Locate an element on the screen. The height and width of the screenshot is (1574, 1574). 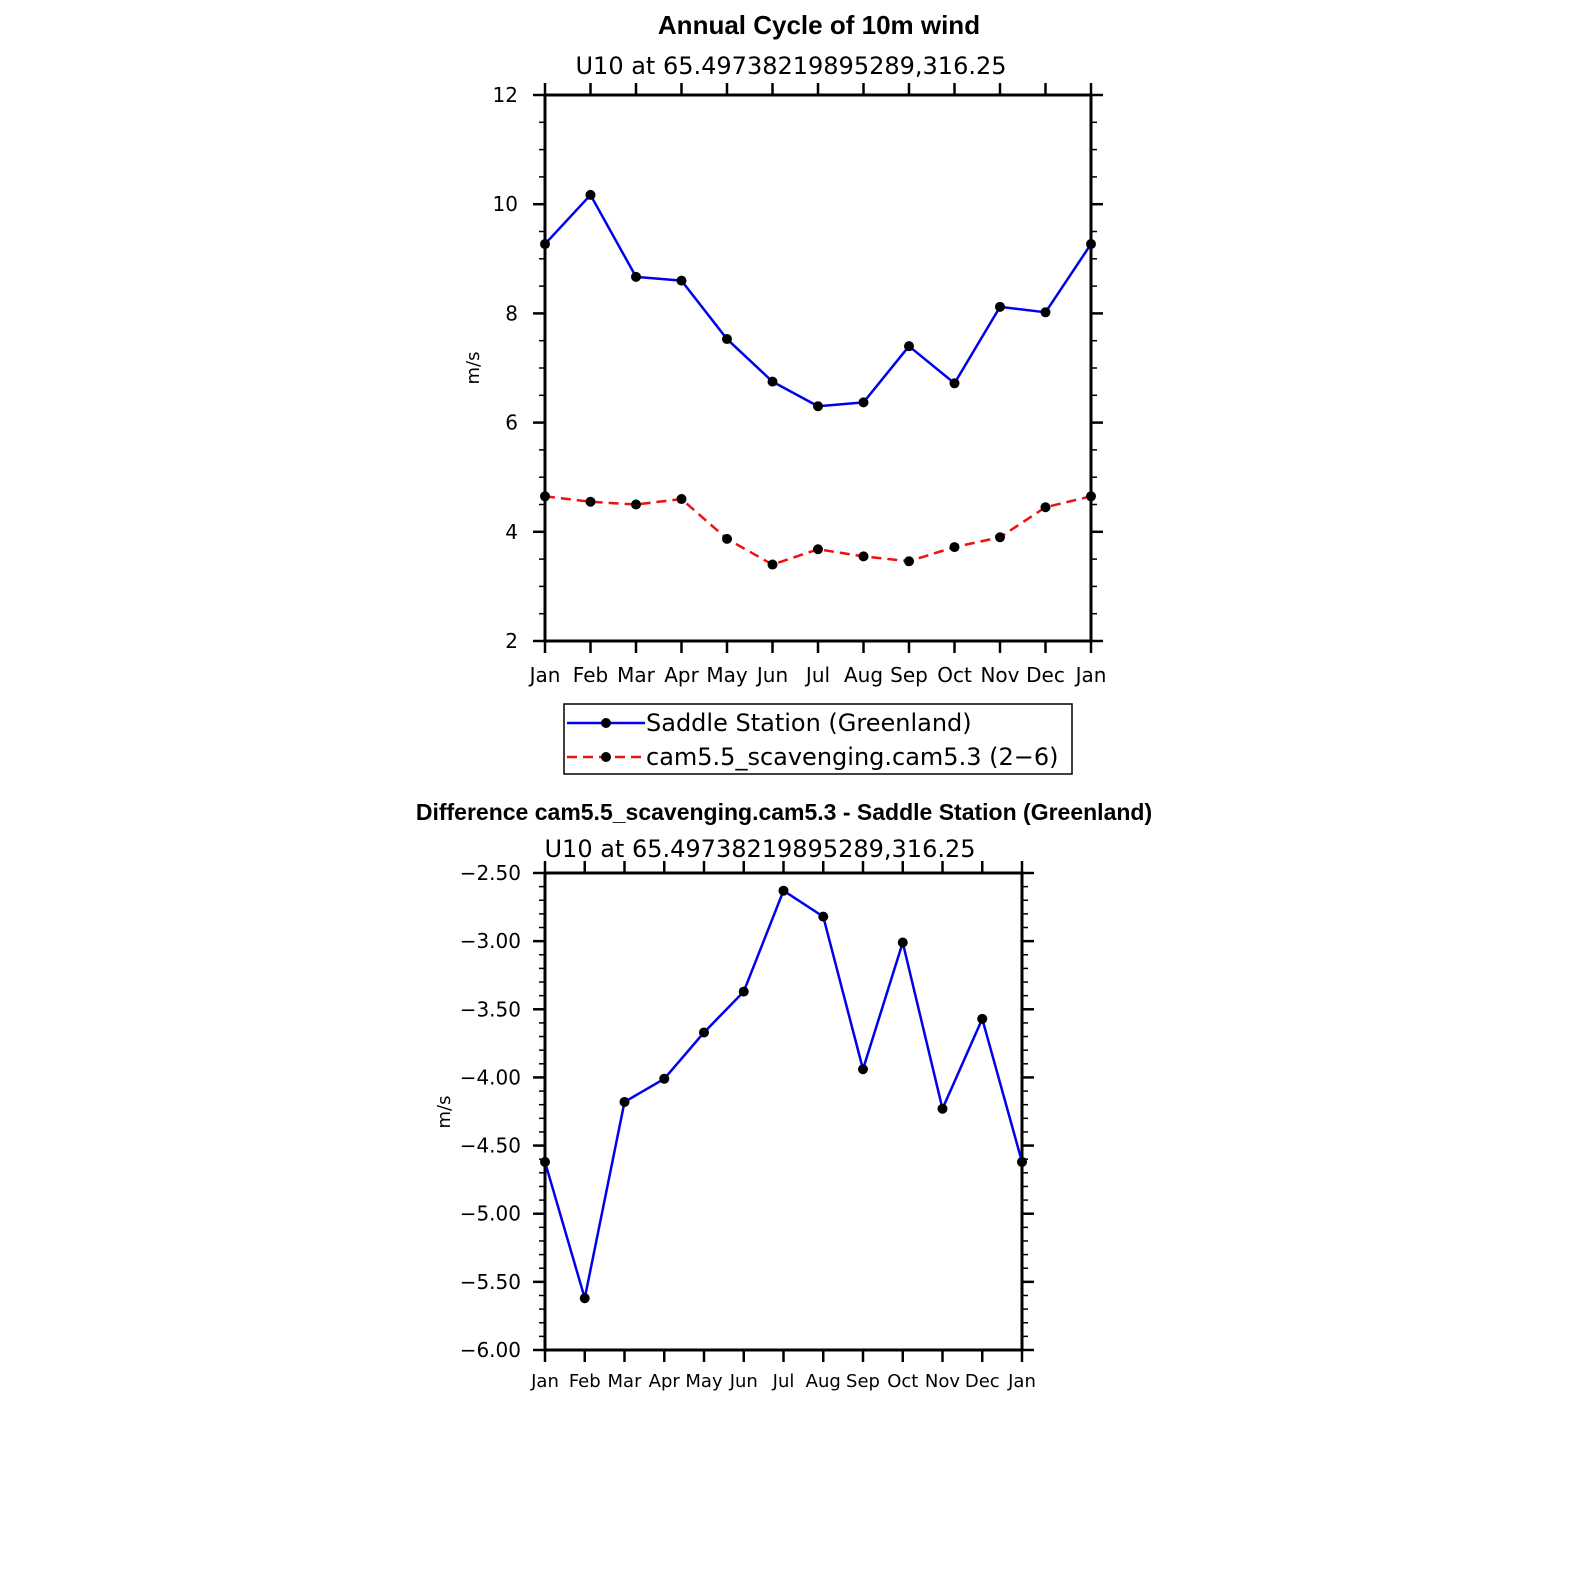
chart1-series is located at coordinates (818, 379).